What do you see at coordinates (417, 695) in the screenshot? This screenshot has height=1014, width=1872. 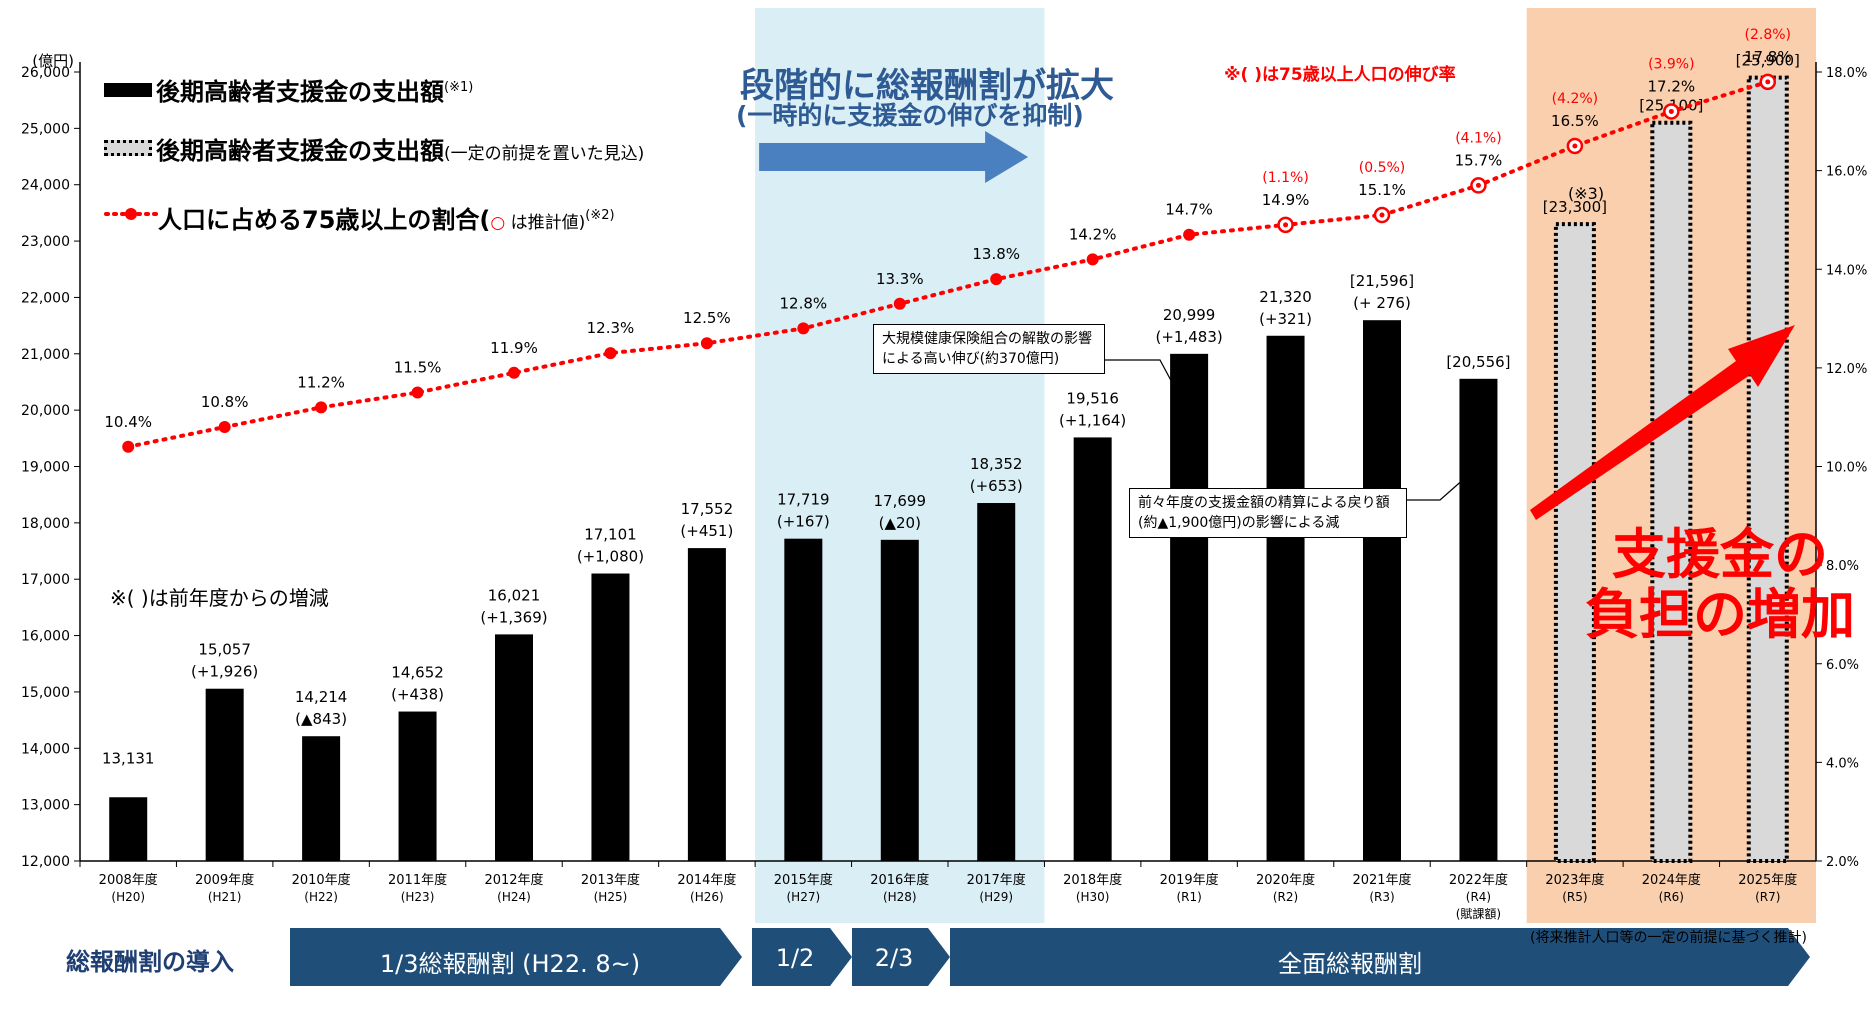 I see `bar-change-label: (+438)` at bounding box center [417, 695].